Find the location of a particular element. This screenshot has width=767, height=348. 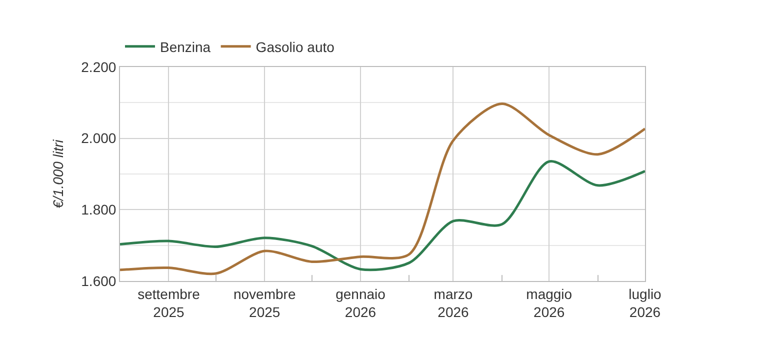

x-tick-label: gennaio 2026 is located at coordinates (361, 303).